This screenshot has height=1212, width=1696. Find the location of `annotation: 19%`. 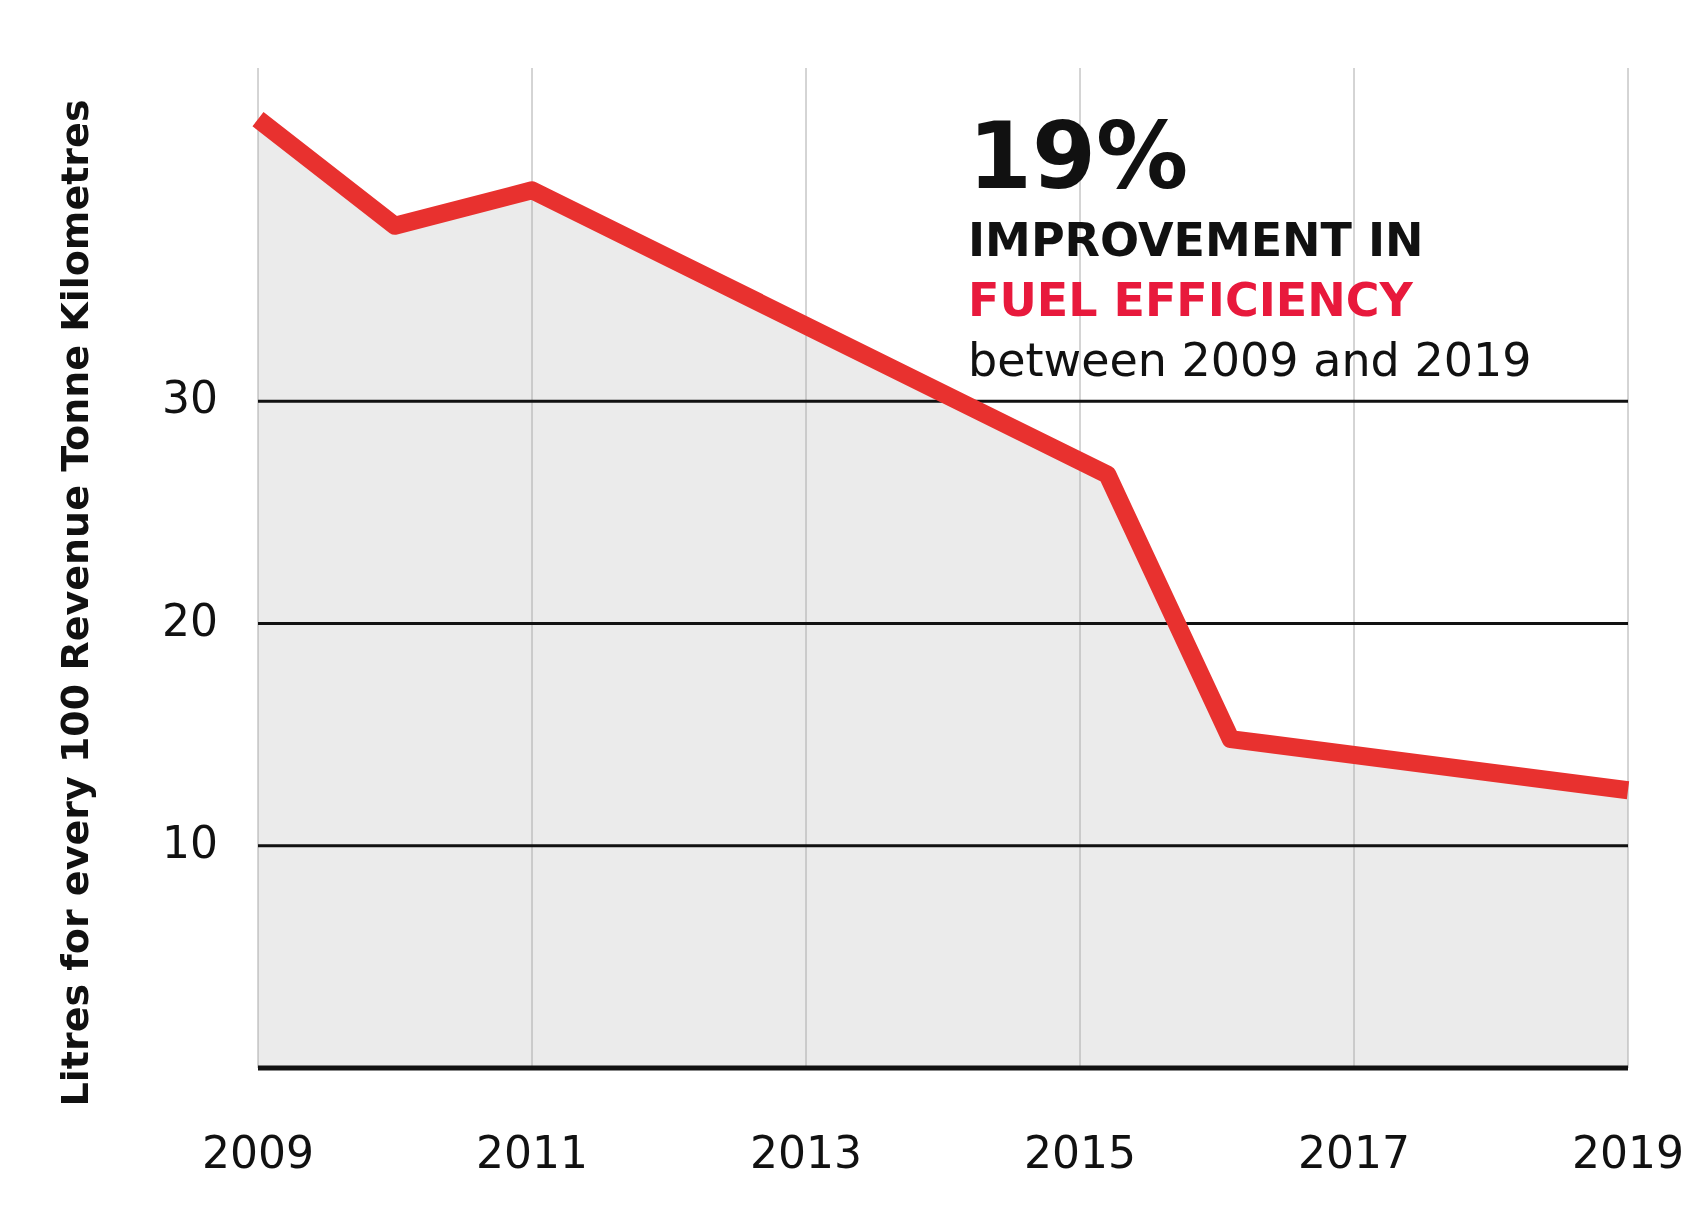

annotation: 19% is located at coordinates (1078, 156).